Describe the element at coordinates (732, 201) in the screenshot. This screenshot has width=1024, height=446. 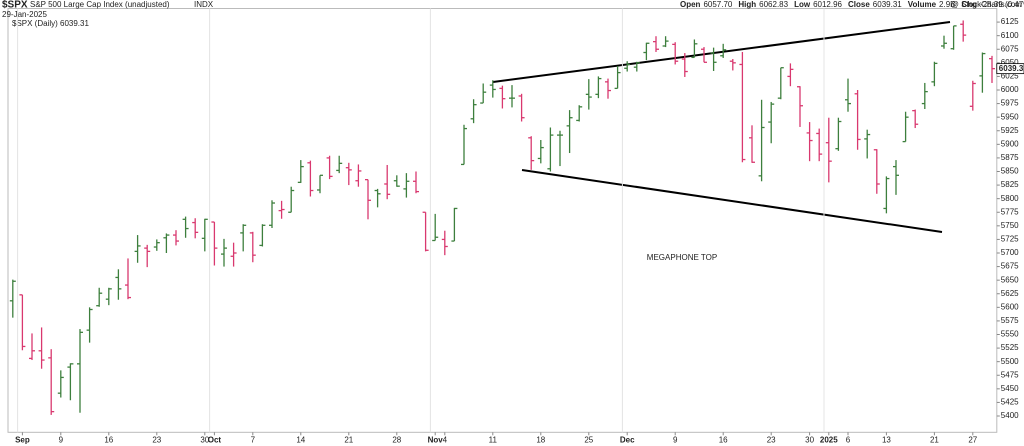
I see `trendline-lower` at that location.